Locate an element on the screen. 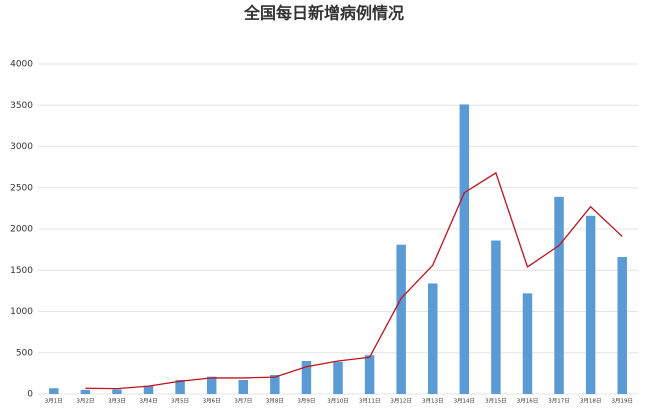  x-tick-label: 3月12日 is located at coordinates (401, 401).